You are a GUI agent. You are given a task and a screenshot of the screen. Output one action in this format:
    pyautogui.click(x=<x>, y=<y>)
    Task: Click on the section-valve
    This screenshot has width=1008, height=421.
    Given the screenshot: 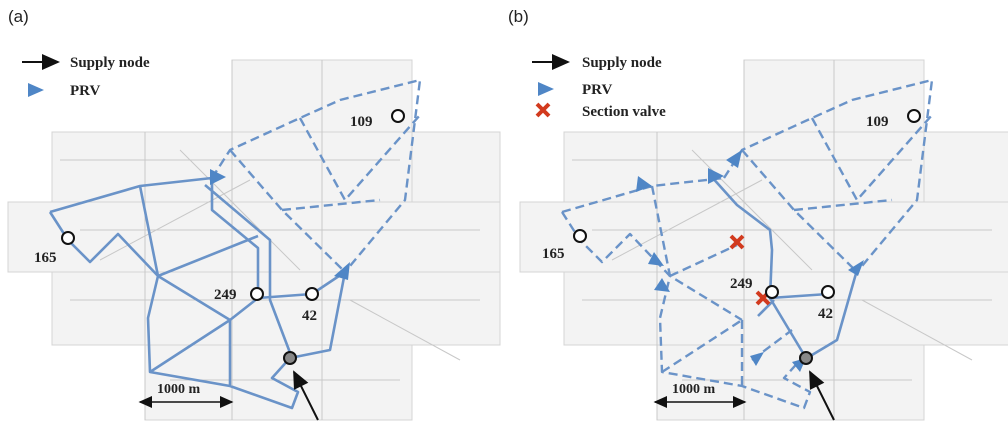 What is the action you would take?
    pyautogui.click(x=737, y=242)
    